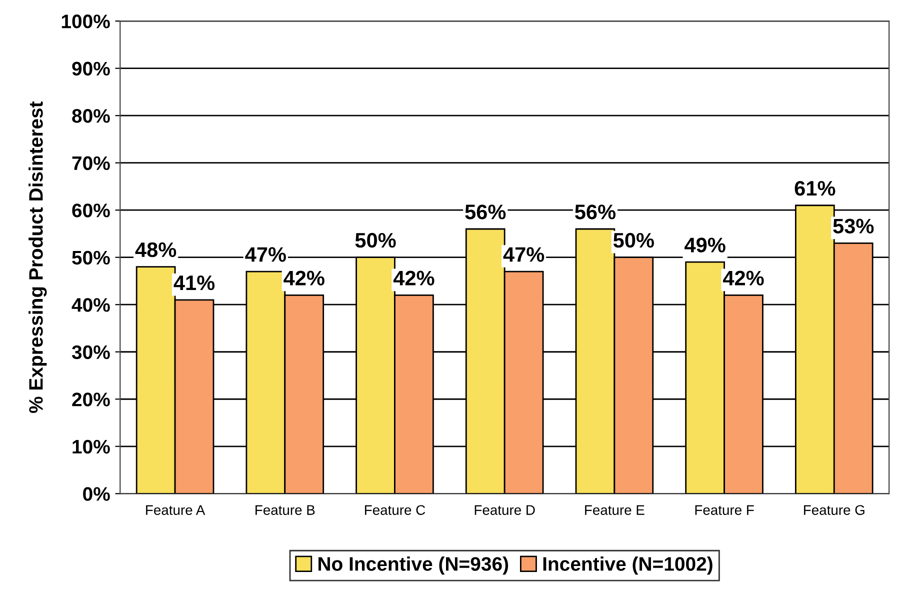 The image size is (910, 602). Describe the element at coordinates (96, 494) in the screenshot. I see `y-tick-label: 0%` at that location.